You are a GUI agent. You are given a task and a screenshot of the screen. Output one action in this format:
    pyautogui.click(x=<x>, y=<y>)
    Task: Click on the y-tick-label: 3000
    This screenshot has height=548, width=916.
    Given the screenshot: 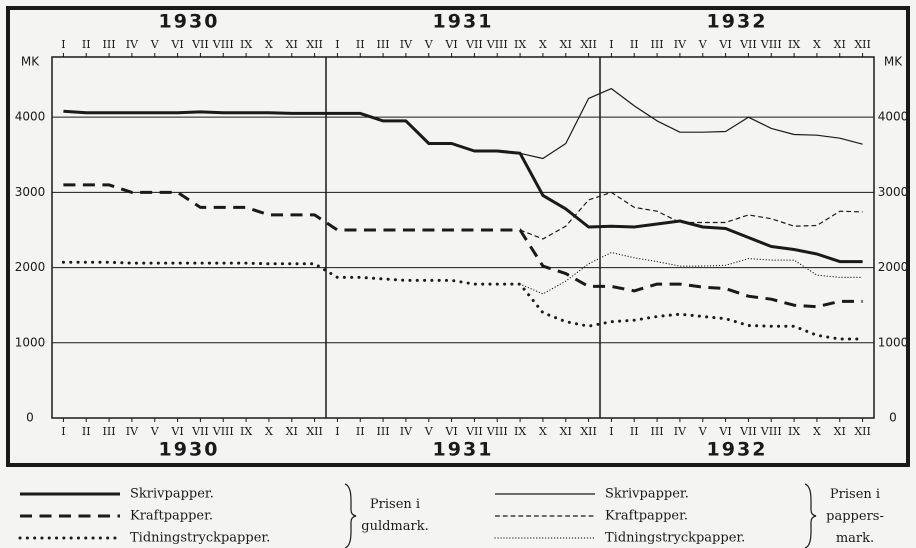 What is the action you would take?
    pyautogui.click(x=30, y=192)
    